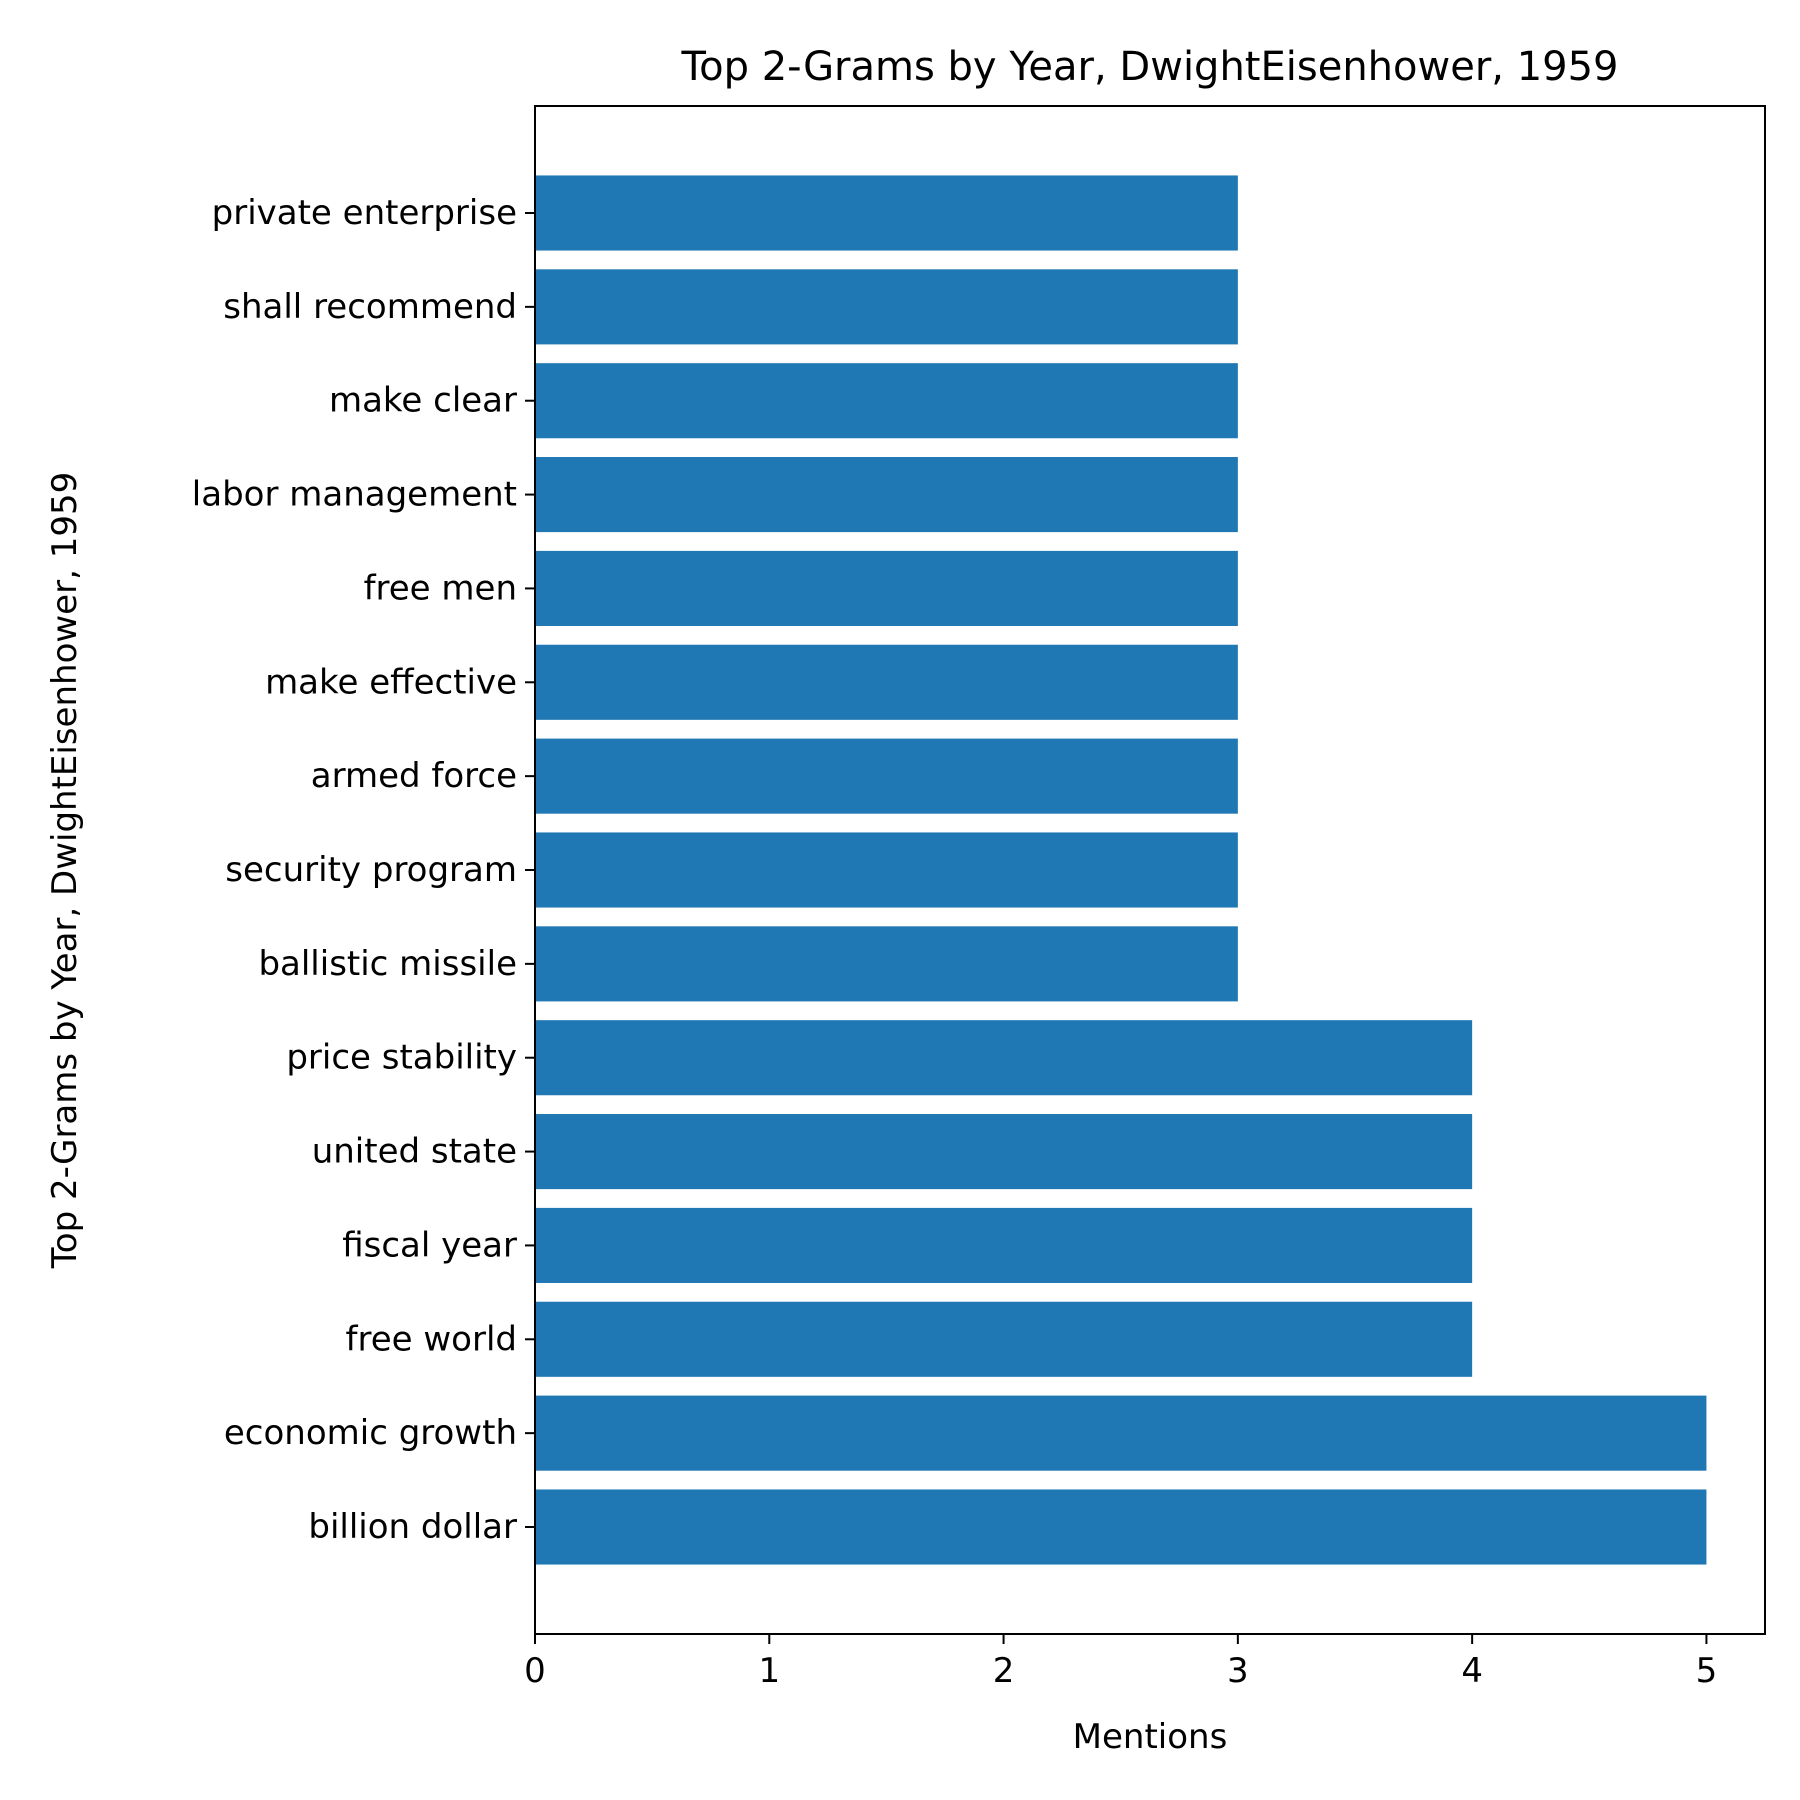 The height and width of the screenshot is (1800, 1800). I want to click on y-tick-label: make effective, so click(391, 682).